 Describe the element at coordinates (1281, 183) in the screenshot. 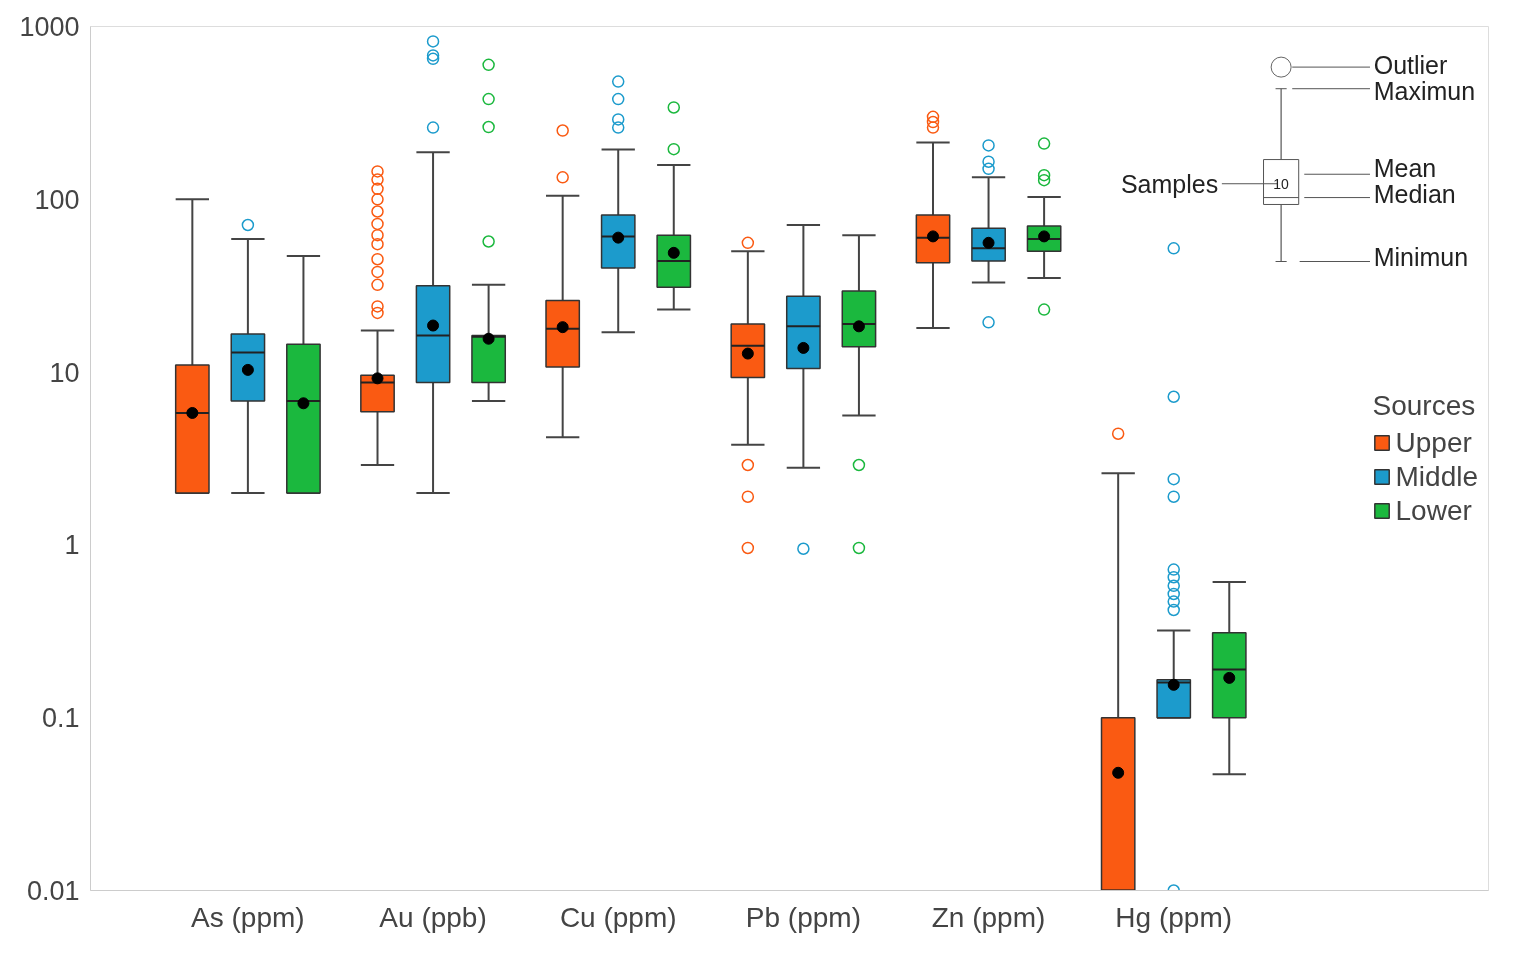

I see `text: 10` at that location.